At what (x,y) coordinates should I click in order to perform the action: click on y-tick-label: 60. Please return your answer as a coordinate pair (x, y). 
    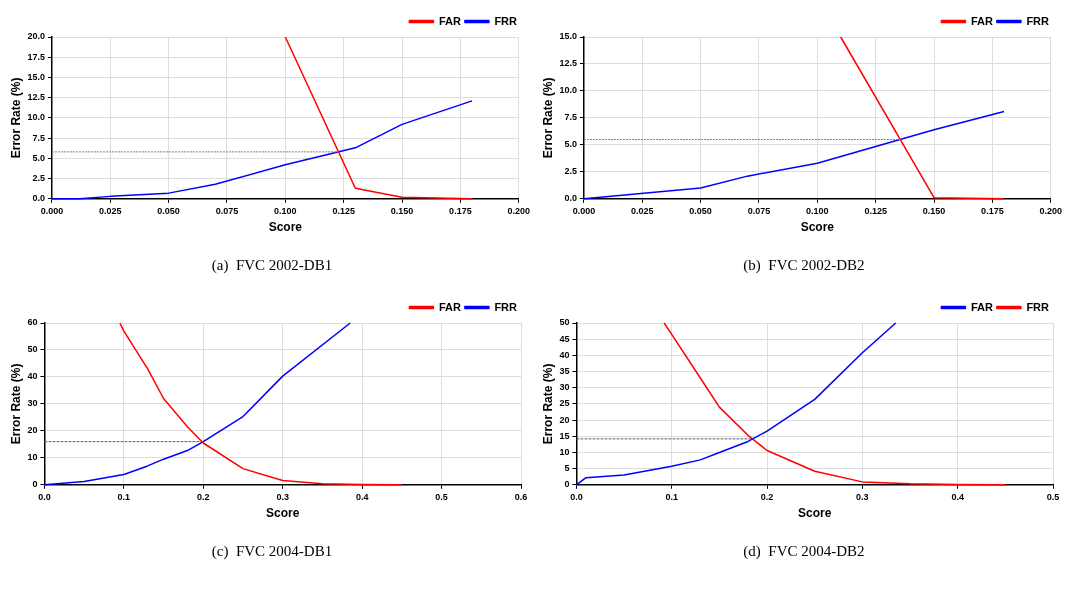
    Looking at the image, I should click on (32, 322).